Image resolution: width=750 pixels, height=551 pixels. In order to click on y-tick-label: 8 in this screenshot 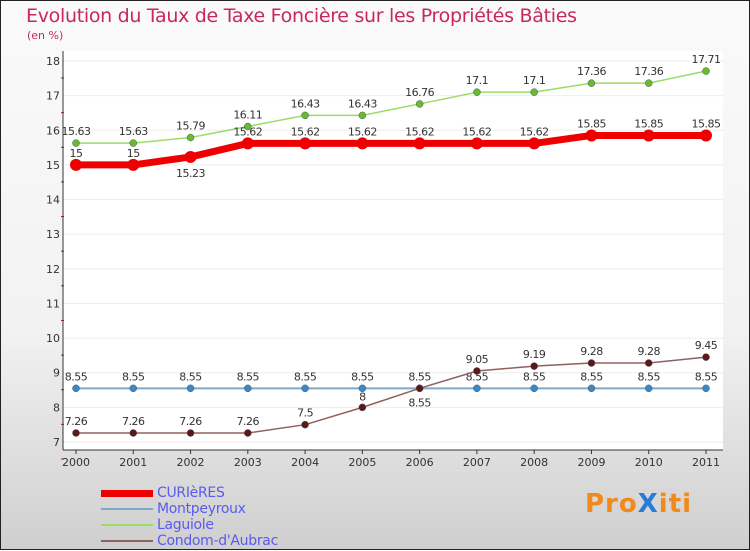, I will do `click(56, 407)`.